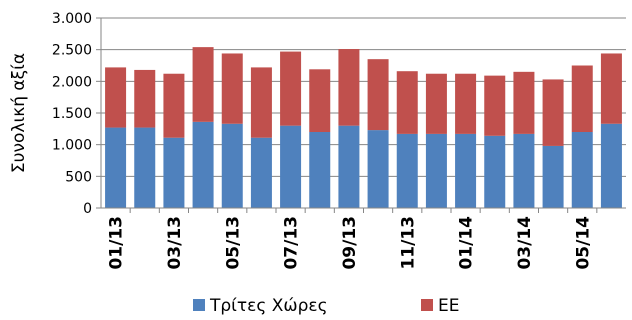 This screenshot has height=320, width=632. I want to click on y-tick-label: 3.000, so click(72, 19).